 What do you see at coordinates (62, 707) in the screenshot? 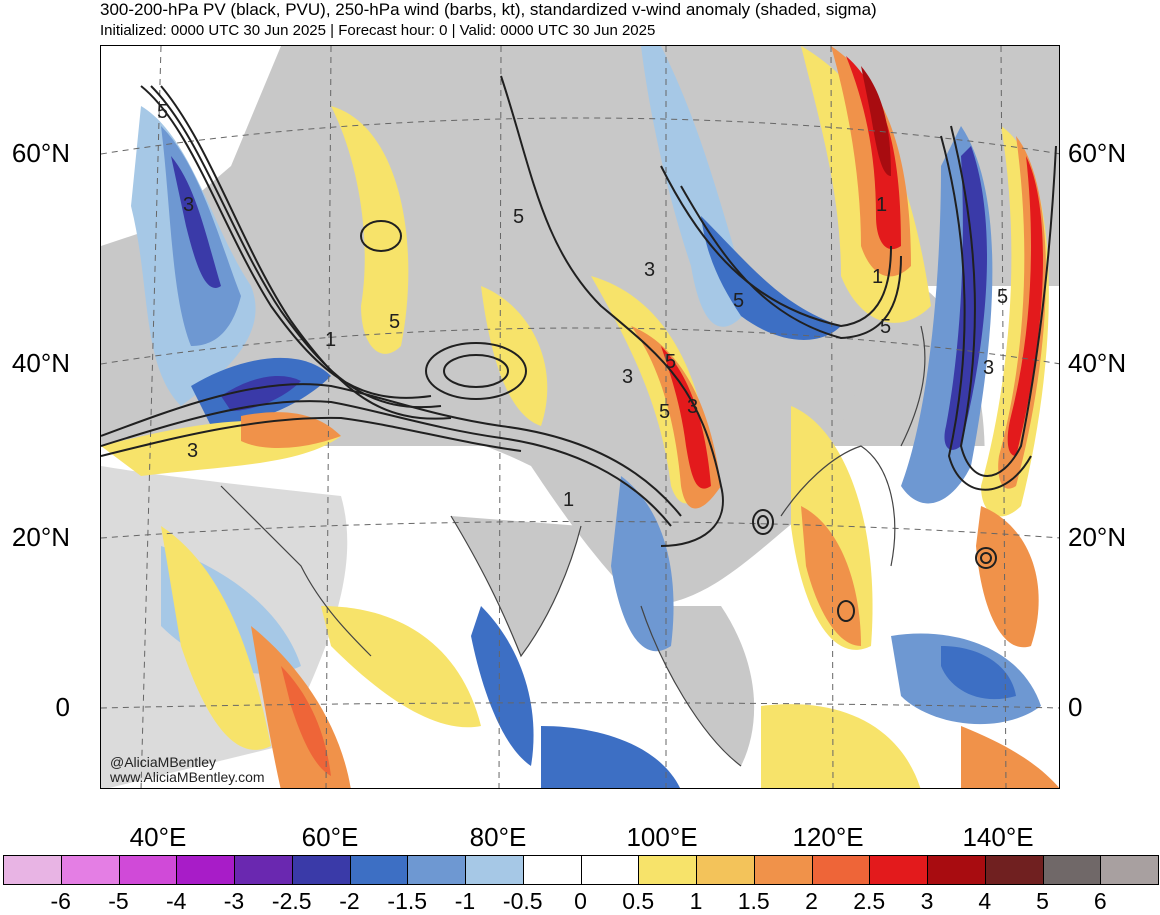
I see `lat-label-0-left: 0` at bounding box center [62, 707].